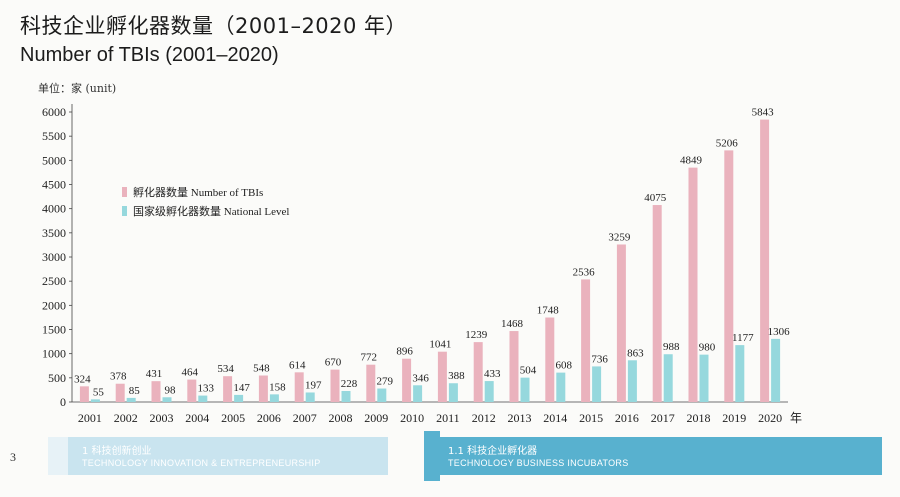 This screenshot has height=497, width=900. I want to click on data-label-national: 388, so click(456, 376).